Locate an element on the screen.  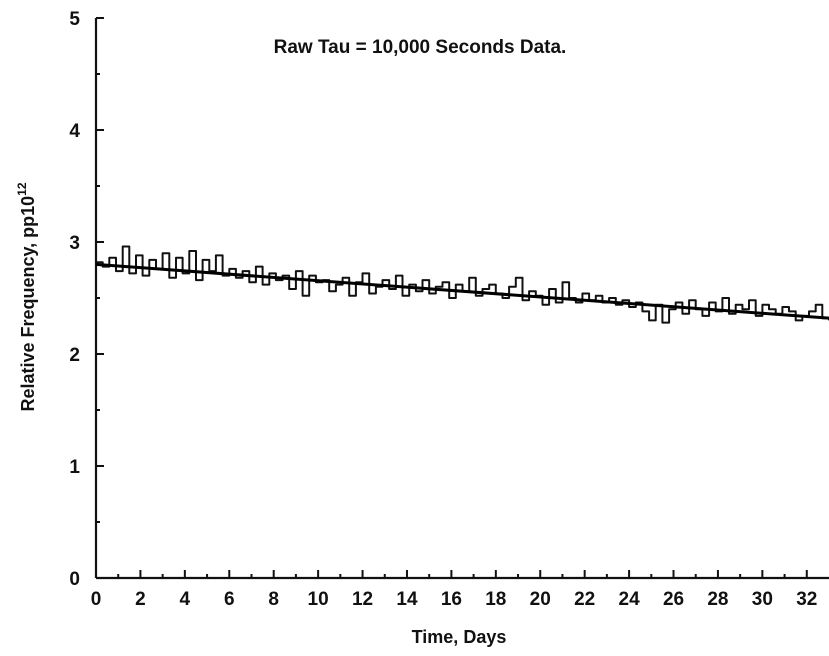
y-tick-label: 2 is located at coordinates (74, 355).